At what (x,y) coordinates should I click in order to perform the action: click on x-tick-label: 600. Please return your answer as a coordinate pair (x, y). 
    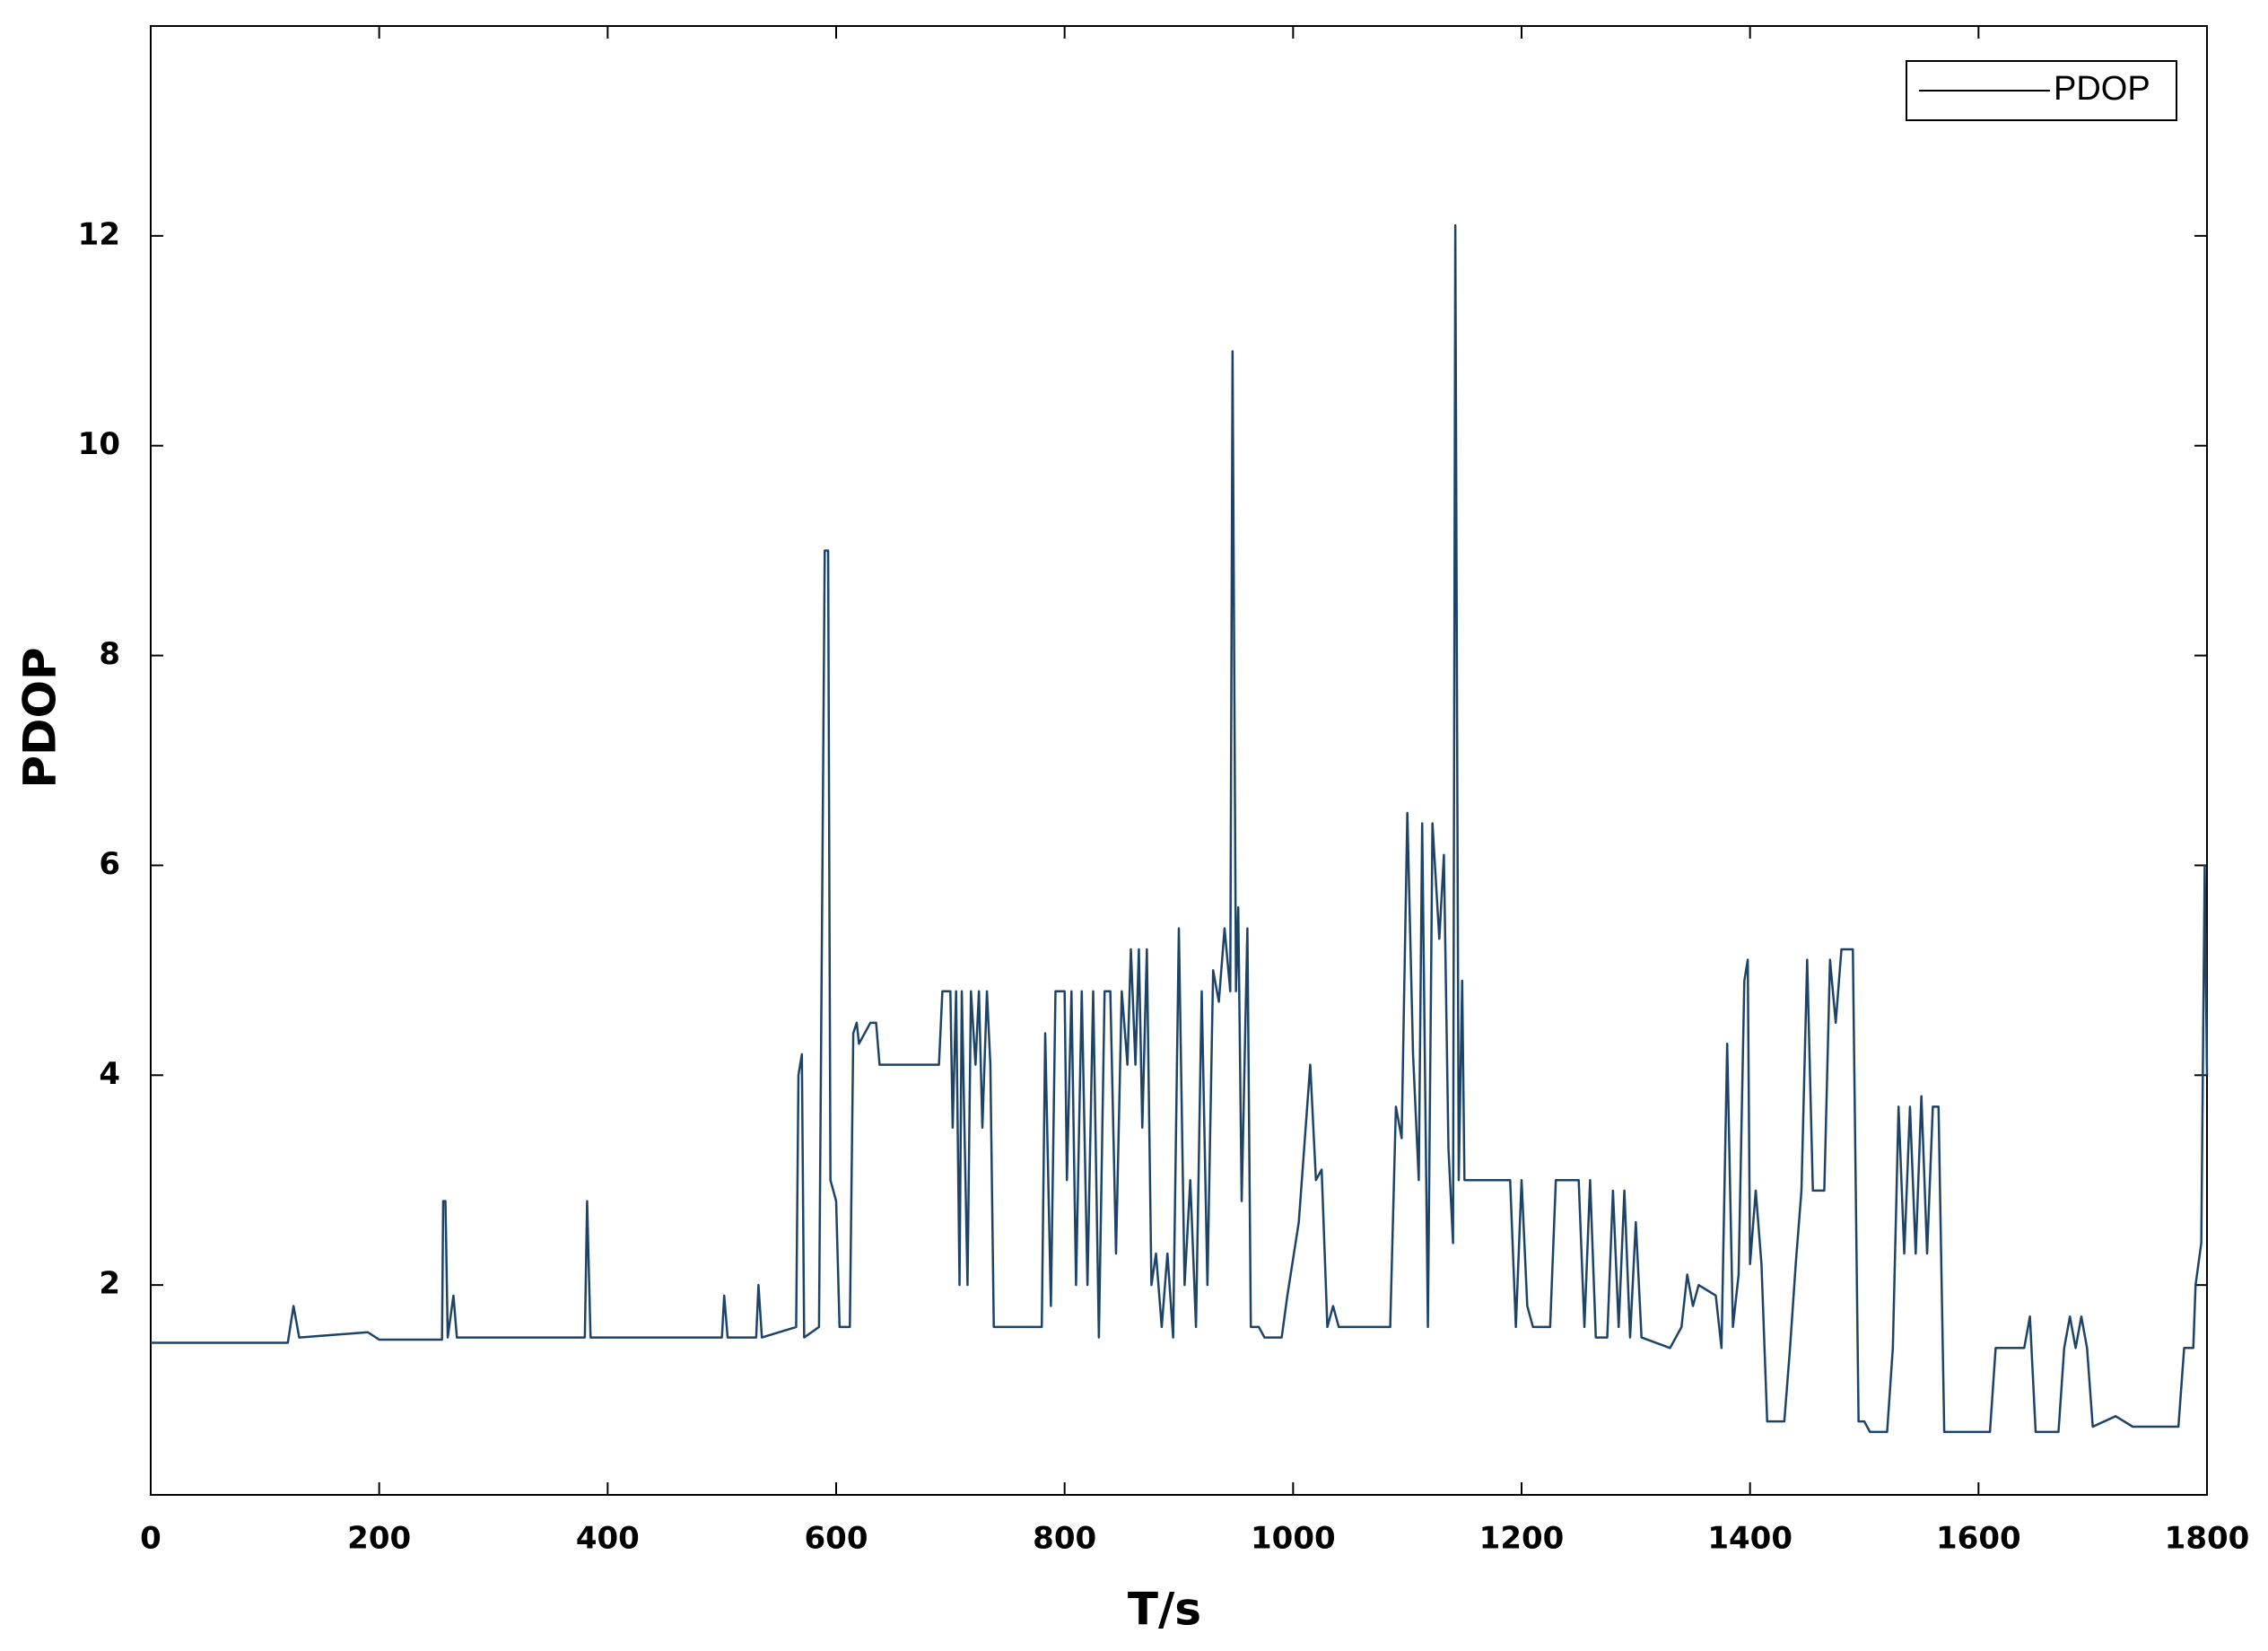
    Looking at the image, I should click on (836, 1539).